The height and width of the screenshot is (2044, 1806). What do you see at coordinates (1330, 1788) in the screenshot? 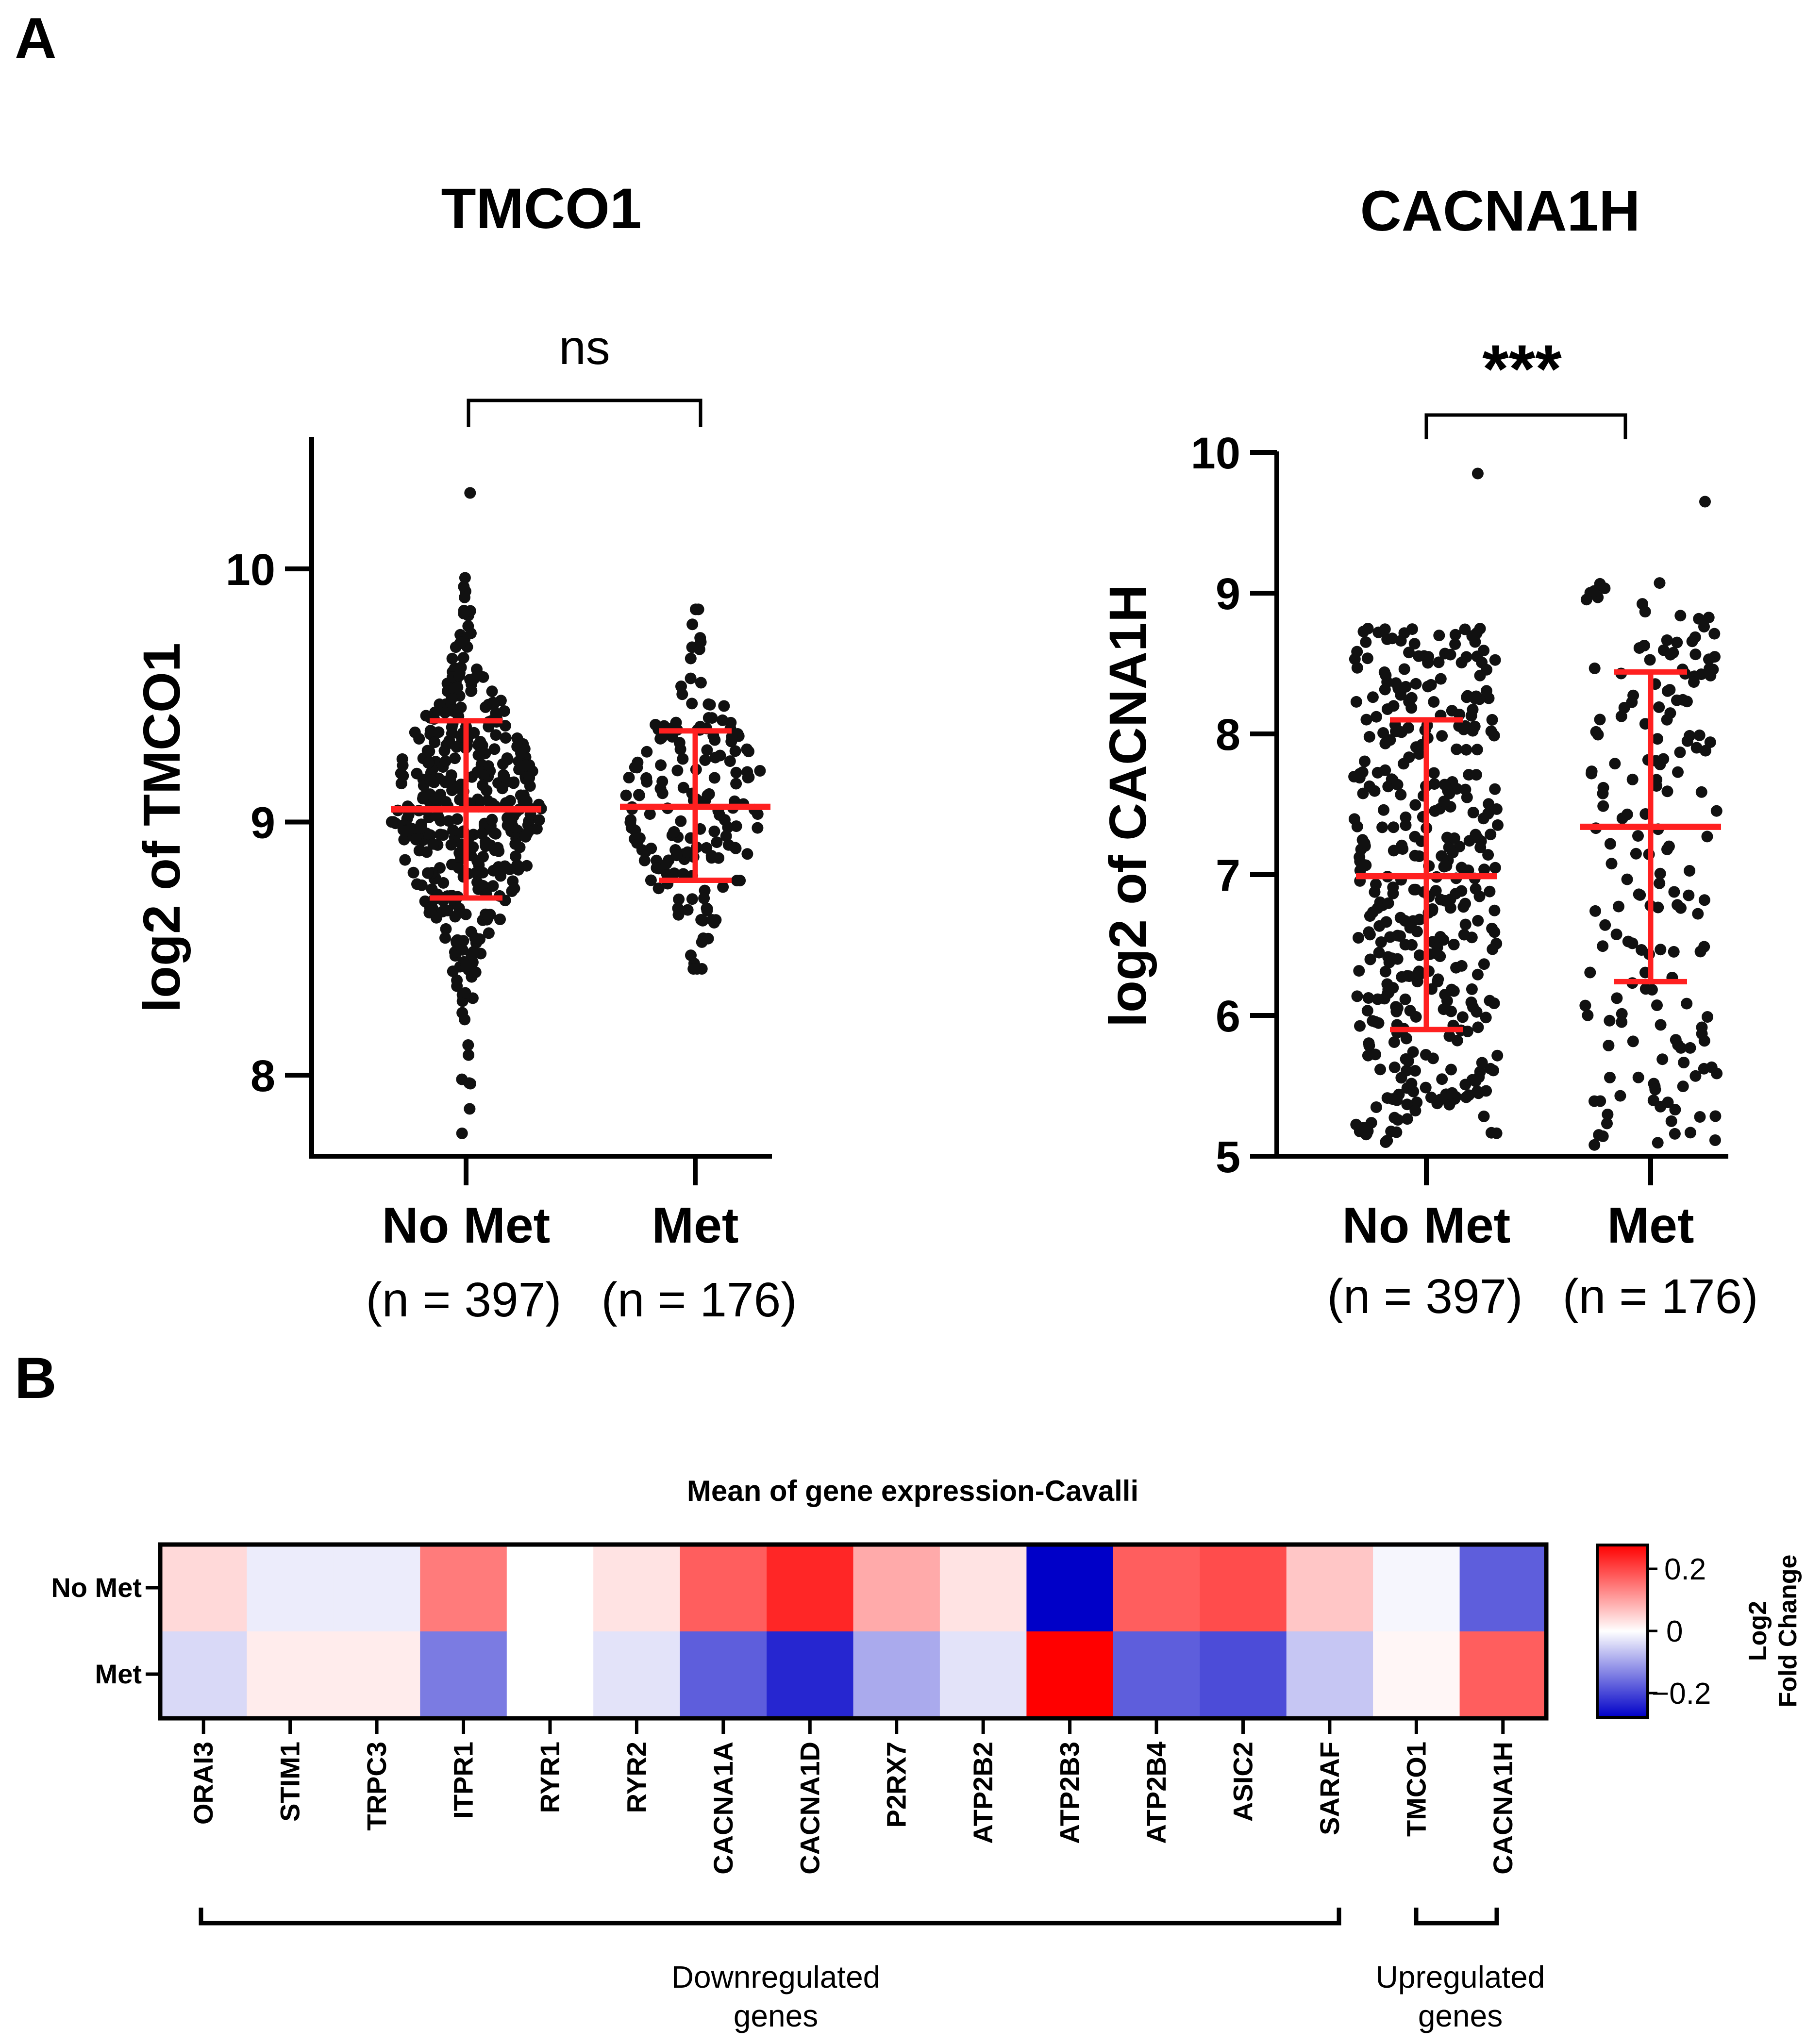
I see `heatmap-gene-label-saraf: SARAF` at bounding box center [1330, 1788].